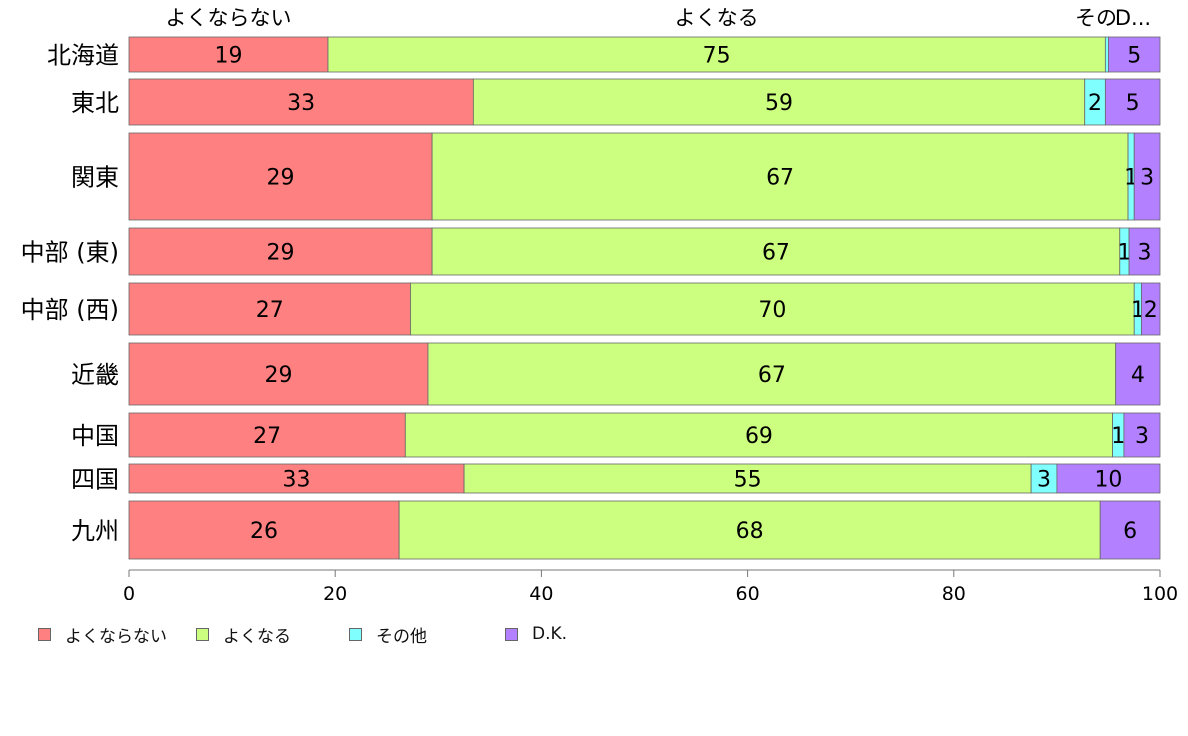 This screenshot has width=1188, height=736. I want to click on x-tick-label: 80, so click(954, 591).